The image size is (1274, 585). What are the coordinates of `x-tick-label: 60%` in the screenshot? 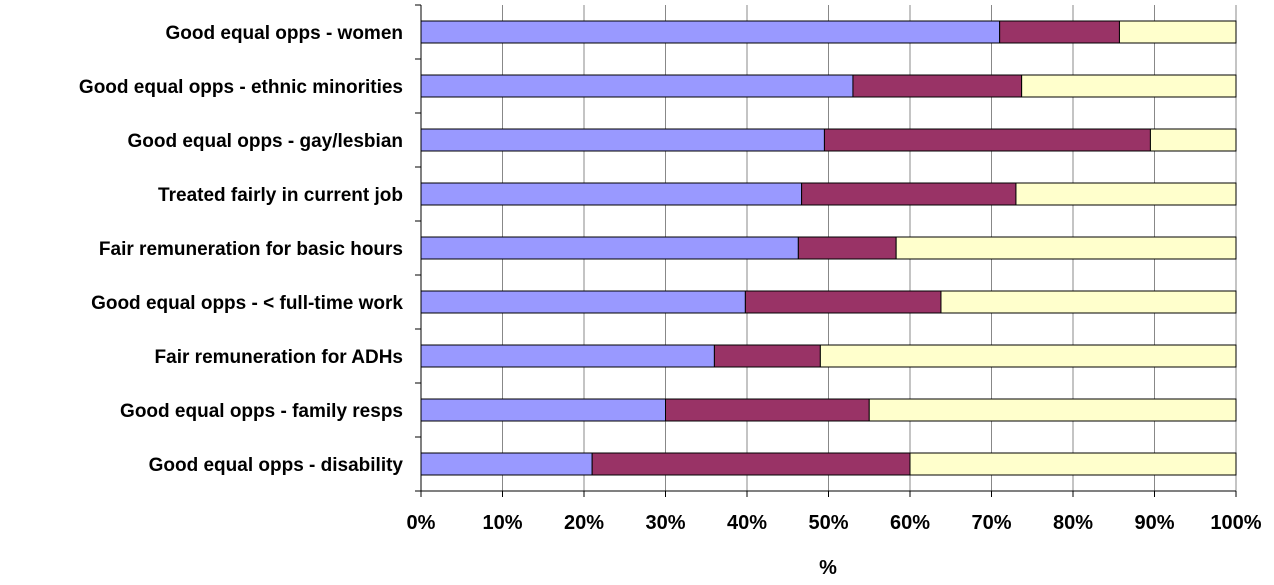 It's located at (910, 523).